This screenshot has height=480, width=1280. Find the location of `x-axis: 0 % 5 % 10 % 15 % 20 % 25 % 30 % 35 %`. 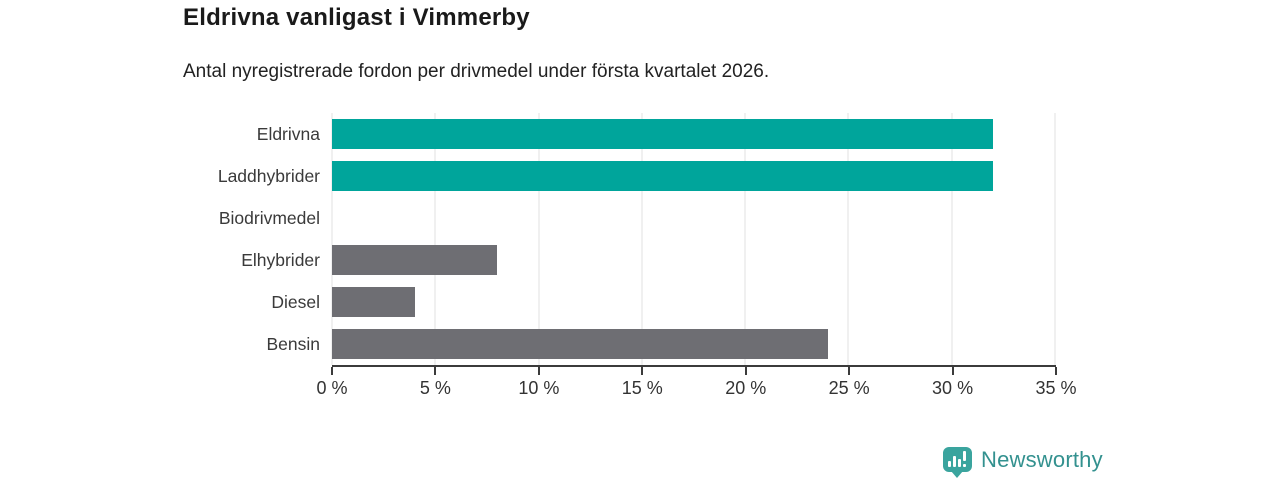

x-axis: 0 % 5 % 10 % 15 % 20 % 25 % 30 % 35 % is located at coordinates (696, 382).